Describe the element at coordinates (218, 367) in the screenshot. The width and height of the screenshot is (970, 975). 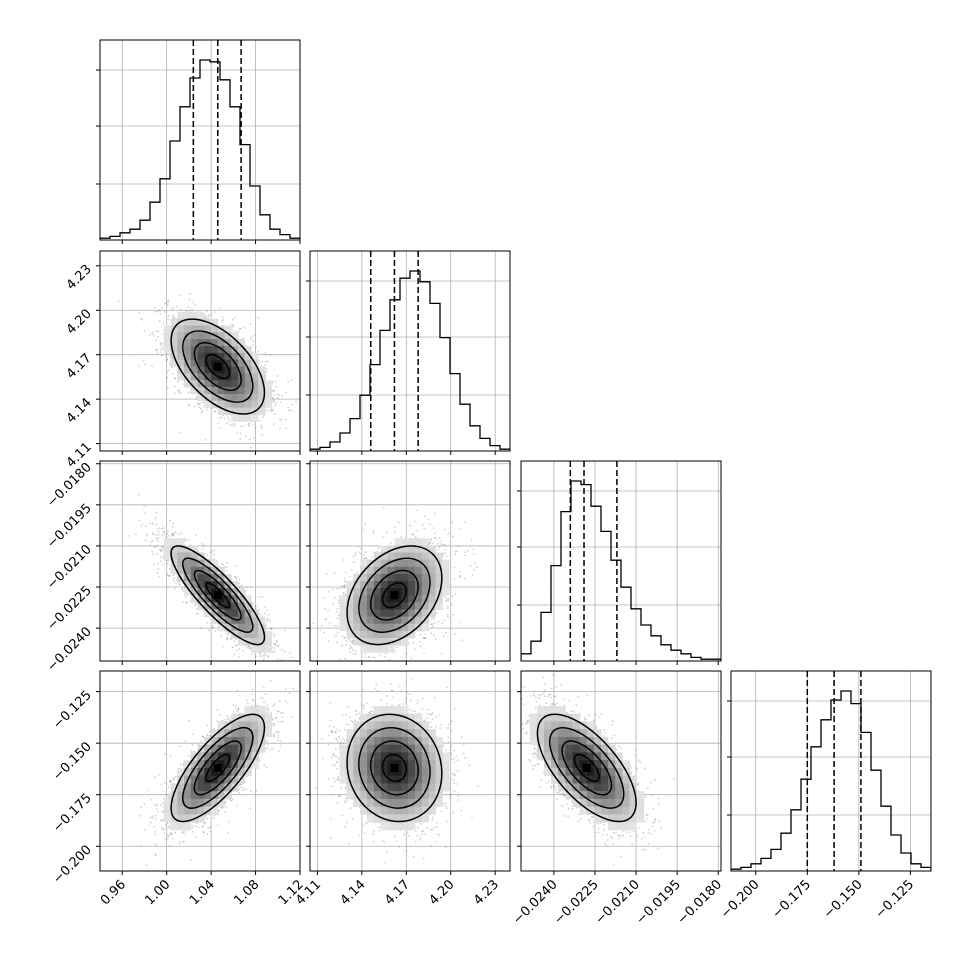
I see `density-peak` at that location.